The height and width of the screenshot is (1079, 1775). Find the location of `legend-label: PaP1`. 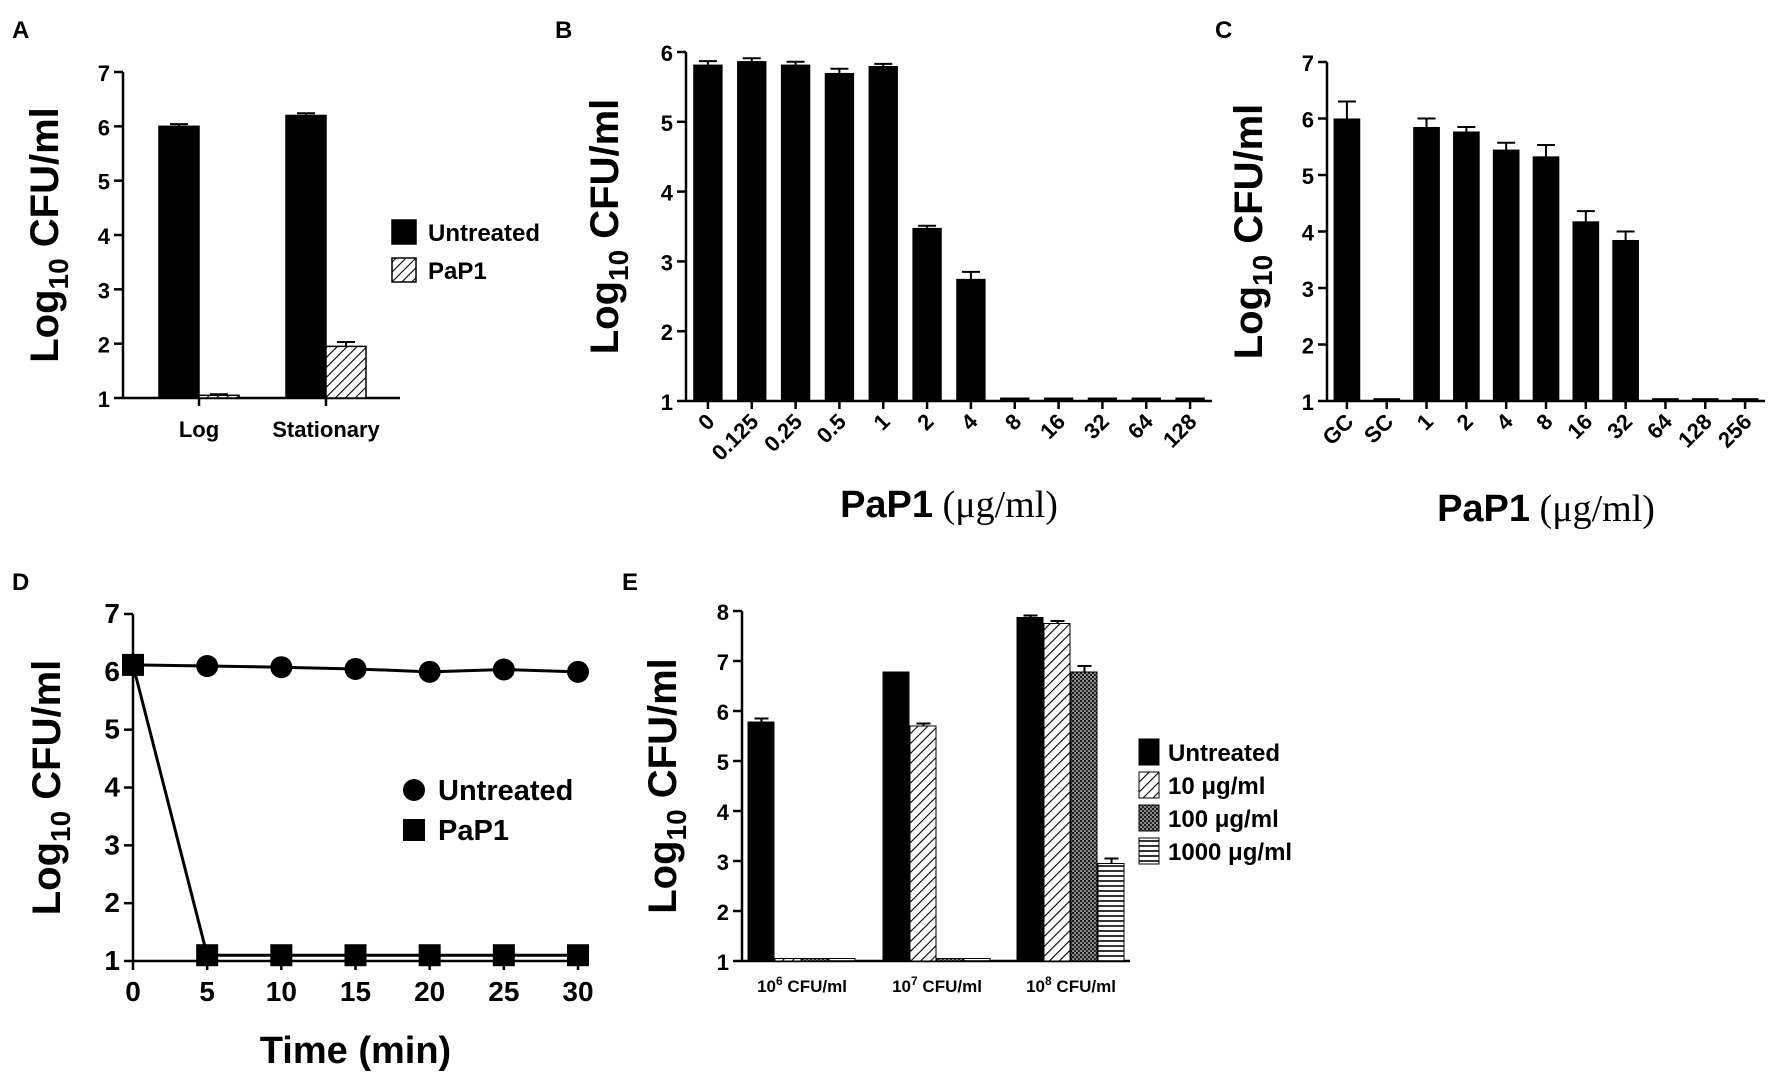

legend-label: PaP1 is located at coordinates (457, 271).